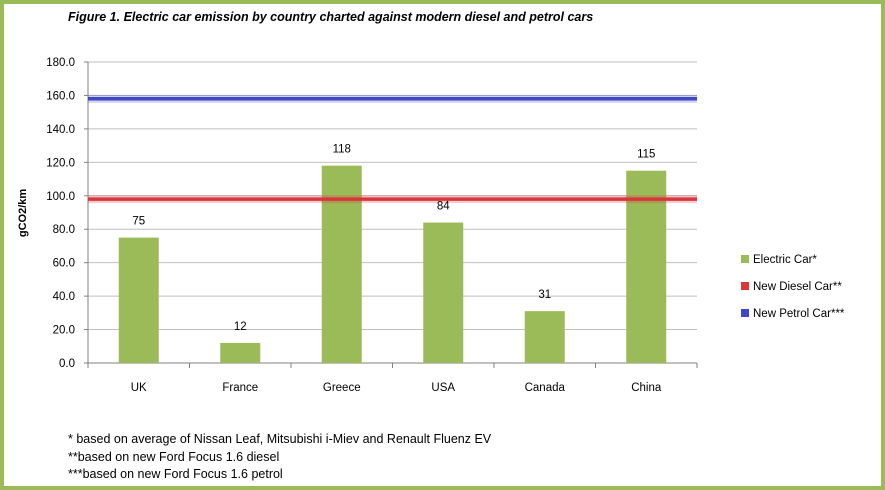 The width and height of the screenshot is (885, 490). I want to click on data-label-china: 115, so click(646, 155).